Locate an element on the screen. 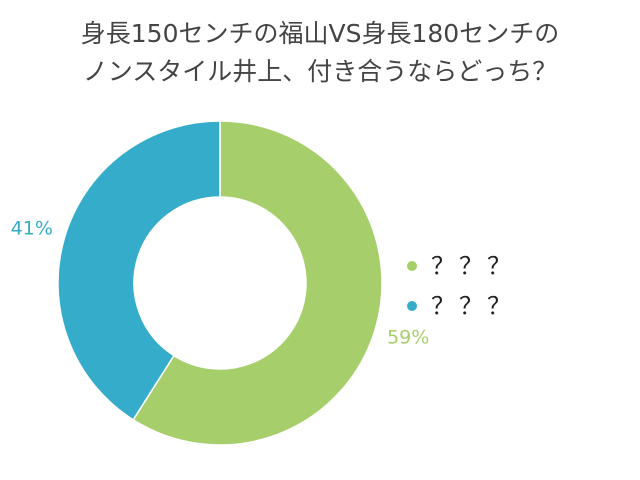 This screenshot has width=640, height=480. slice-label-0: 59% is located at coordinates (408, 338).